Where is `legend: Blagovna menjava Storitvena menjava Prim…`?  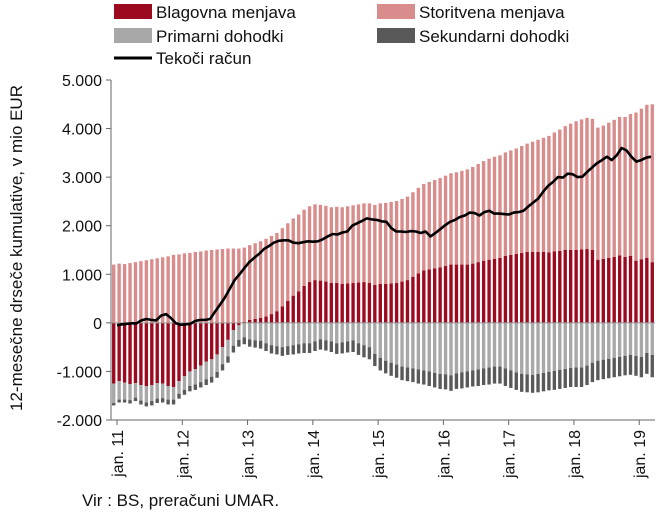 legend: Blagovna menjava Storitvena menjava Prim… is located at coordinates (341, 35).